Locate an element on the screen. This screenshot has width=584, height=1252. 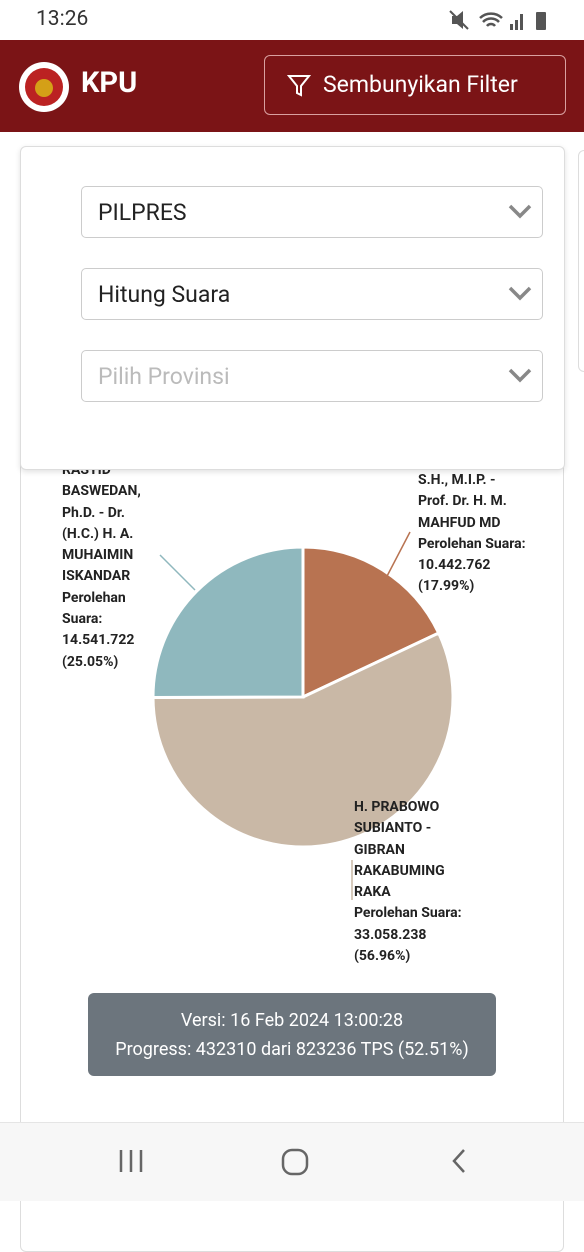
side-card is located at coordinates (581, 261).